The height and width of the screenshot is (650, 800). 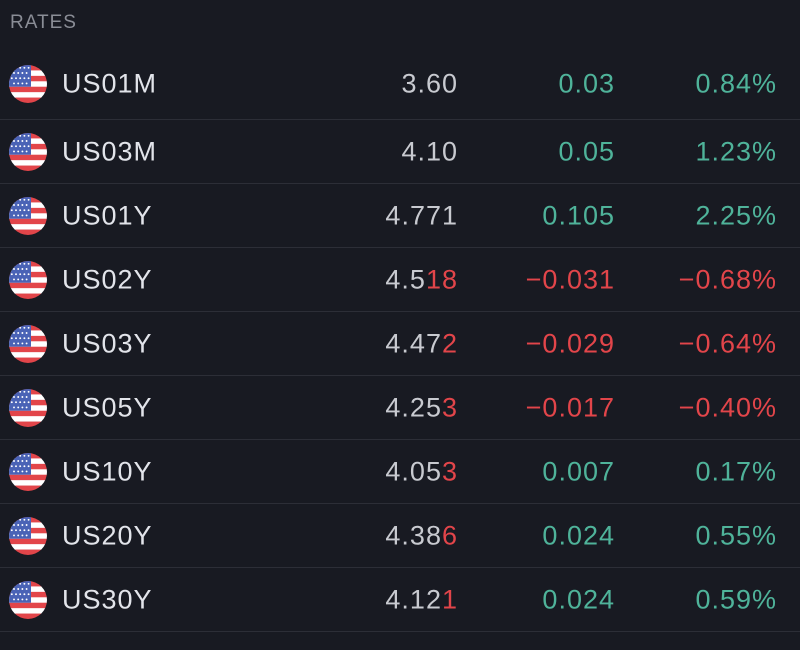 What do you see at coordinates (413, 407) in the screenshot?
I see `price-base: 4.25` at bounding box center [413, 407].